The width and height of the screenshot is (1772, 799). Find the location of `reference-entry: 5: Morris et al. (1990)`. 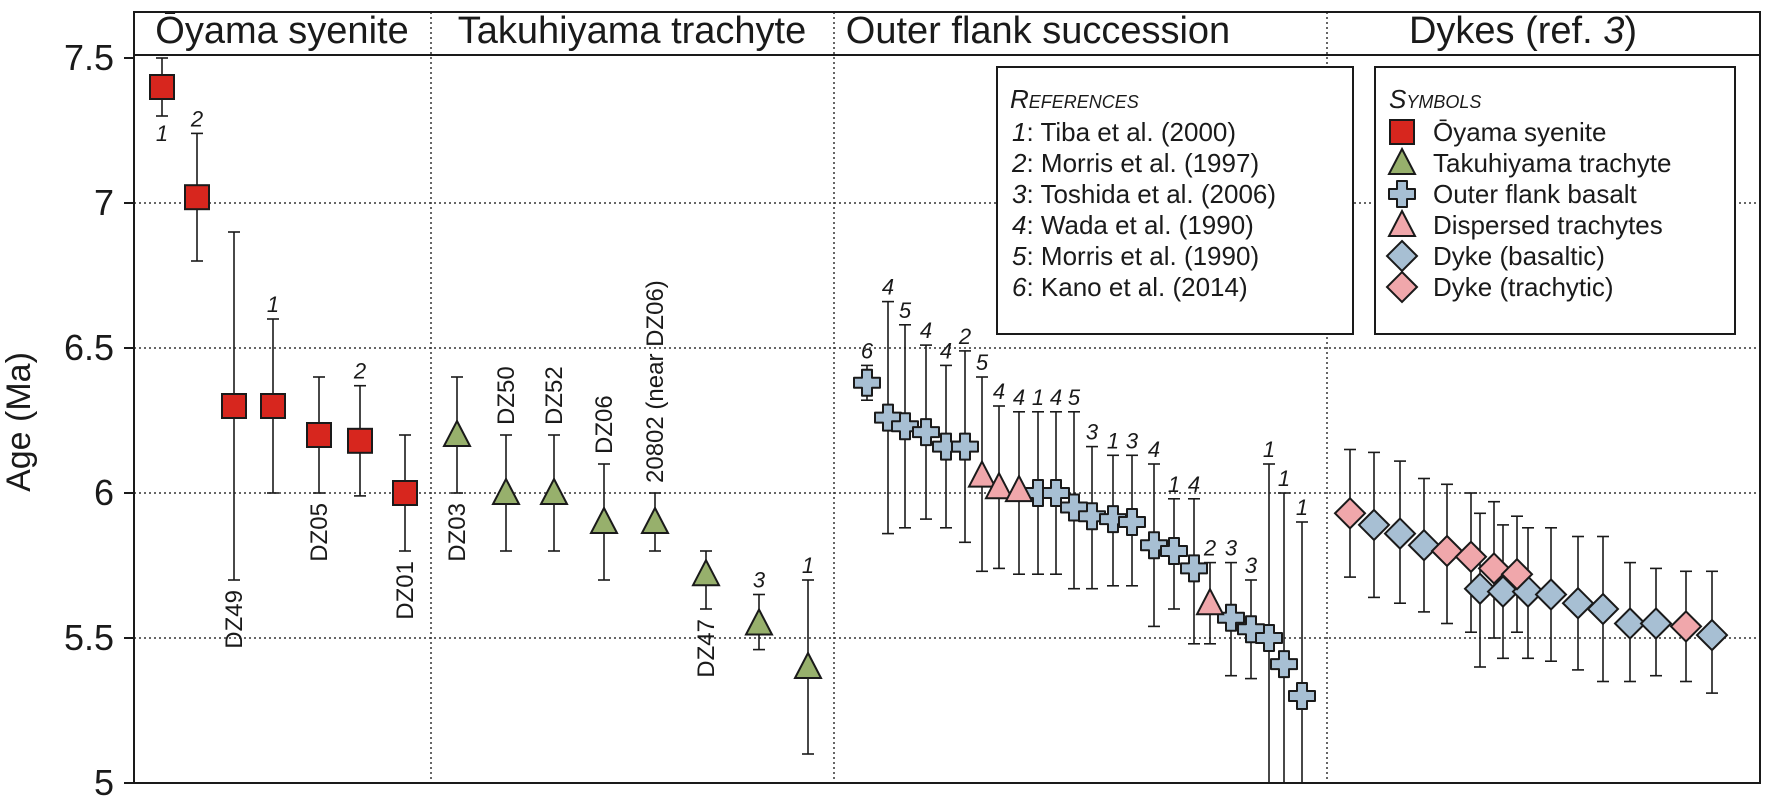

reference-entry: 5: Morris et al. (1990) is located at coordinates (1135, 256).